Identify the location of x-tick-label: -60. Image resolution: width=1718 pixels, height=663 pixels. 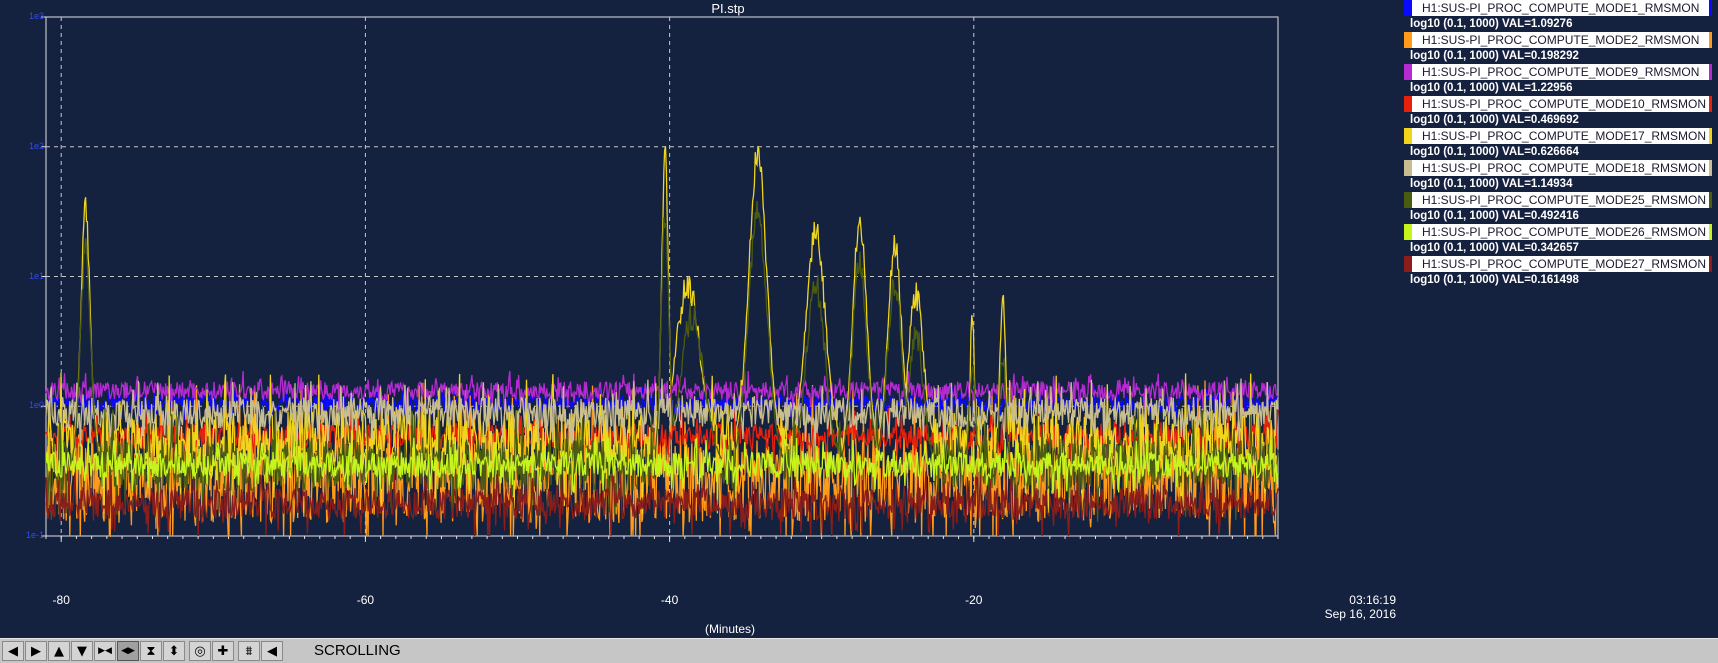
(365, 600).